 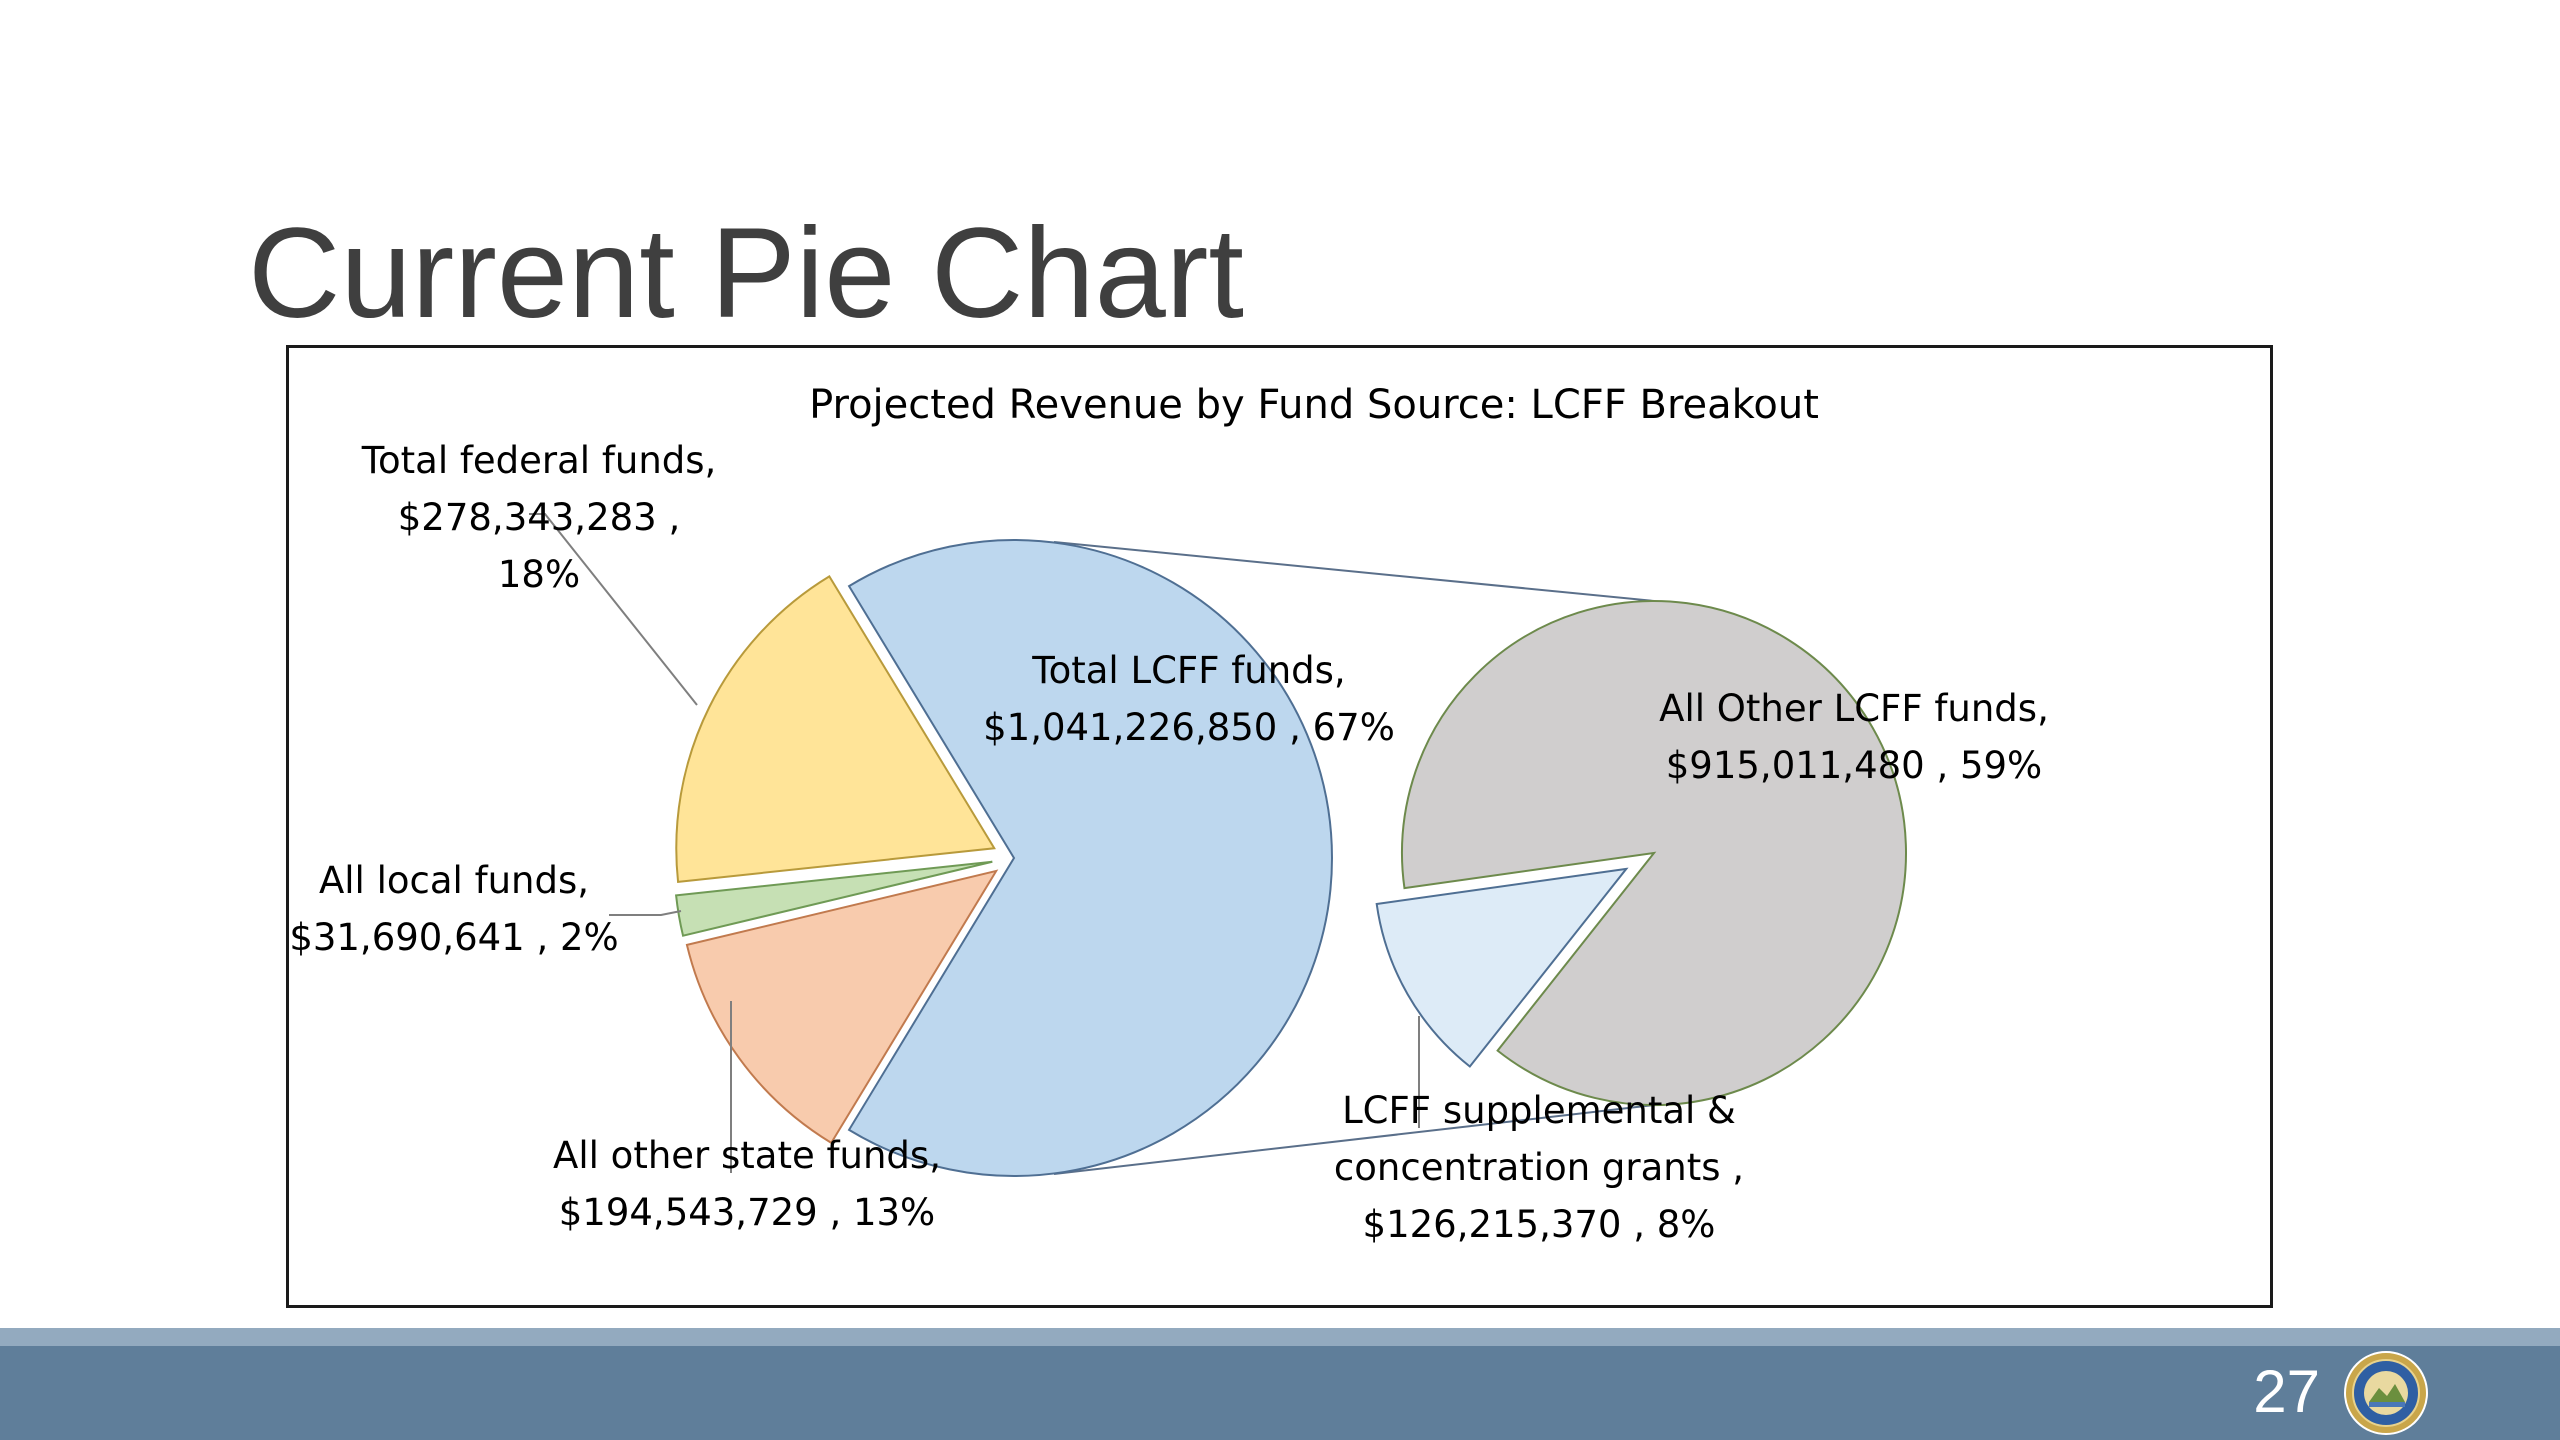 I want to click on label-total-federal-funds: Total federal funds, $278,343,283 , 18%, so click(x=539, y=517).